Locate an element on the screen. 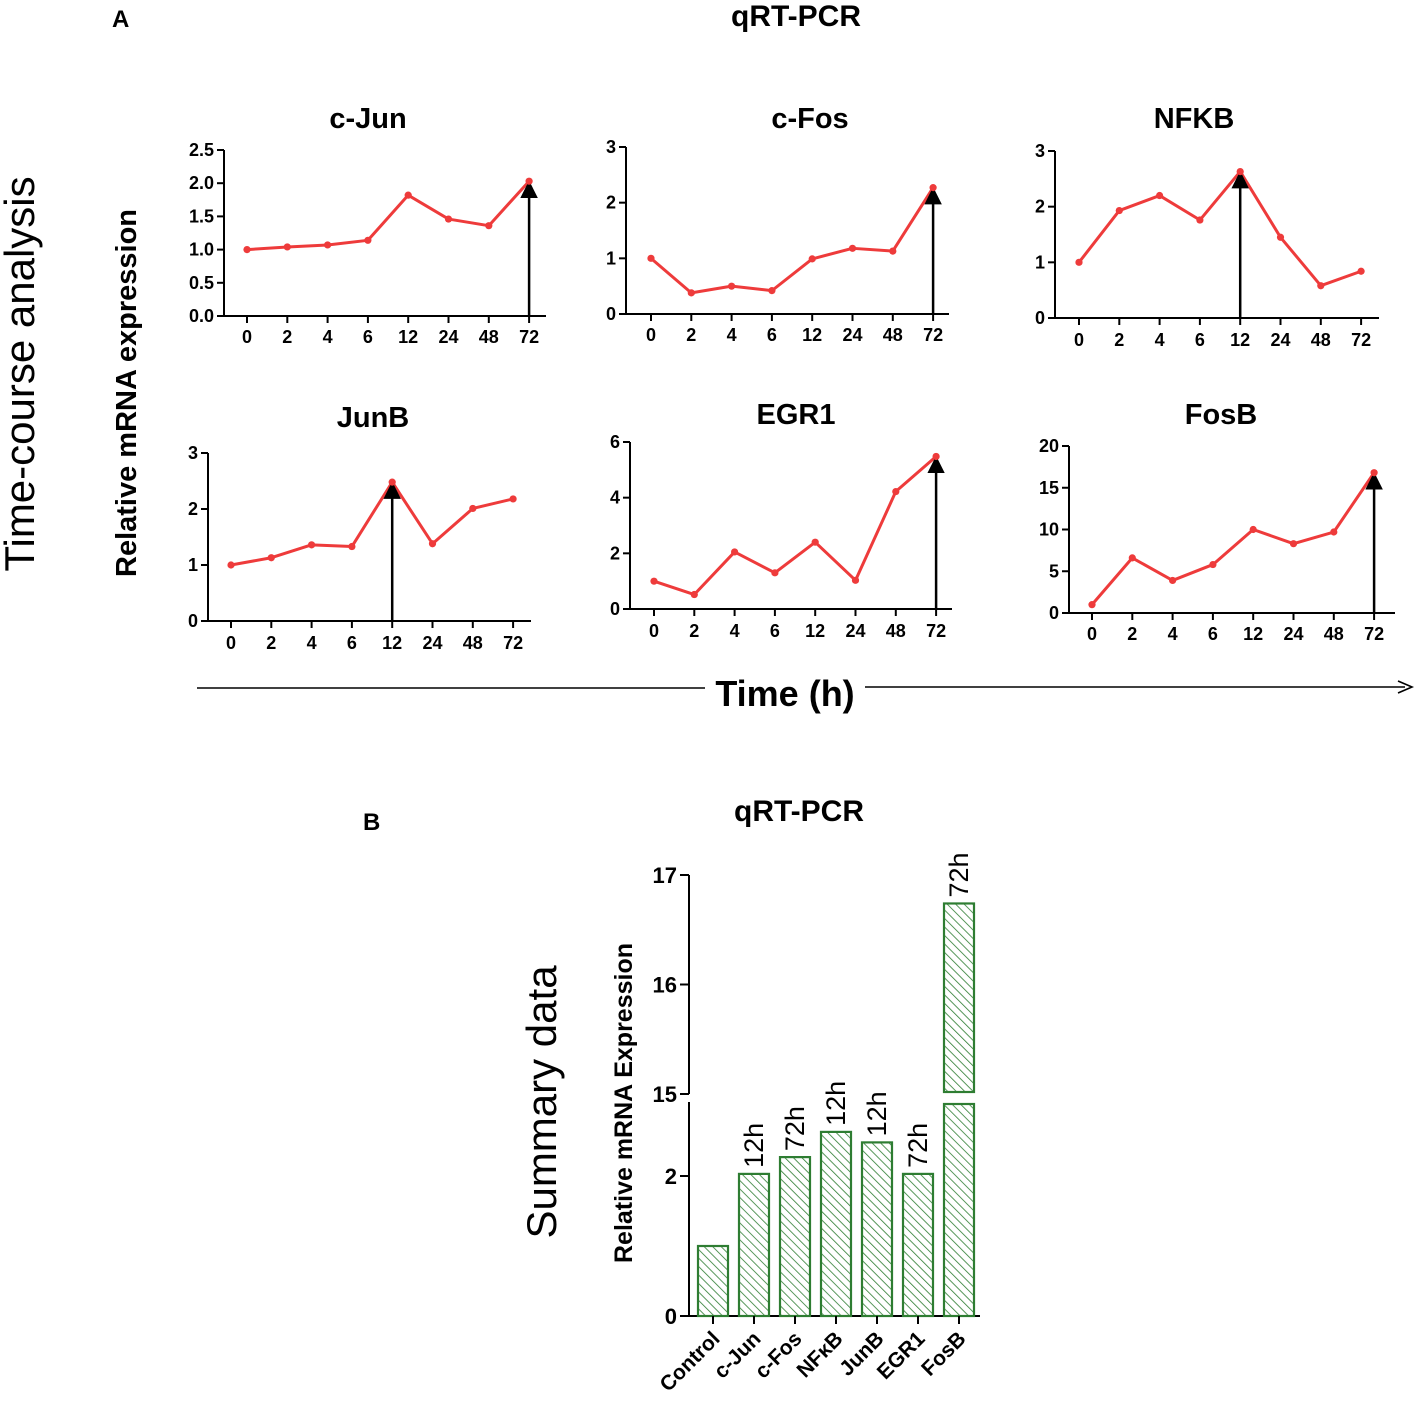 Image resolution: width=1417 pixels, height=1406 pixels. bar-annotation: 12h is located at coordinates (877, 1113).